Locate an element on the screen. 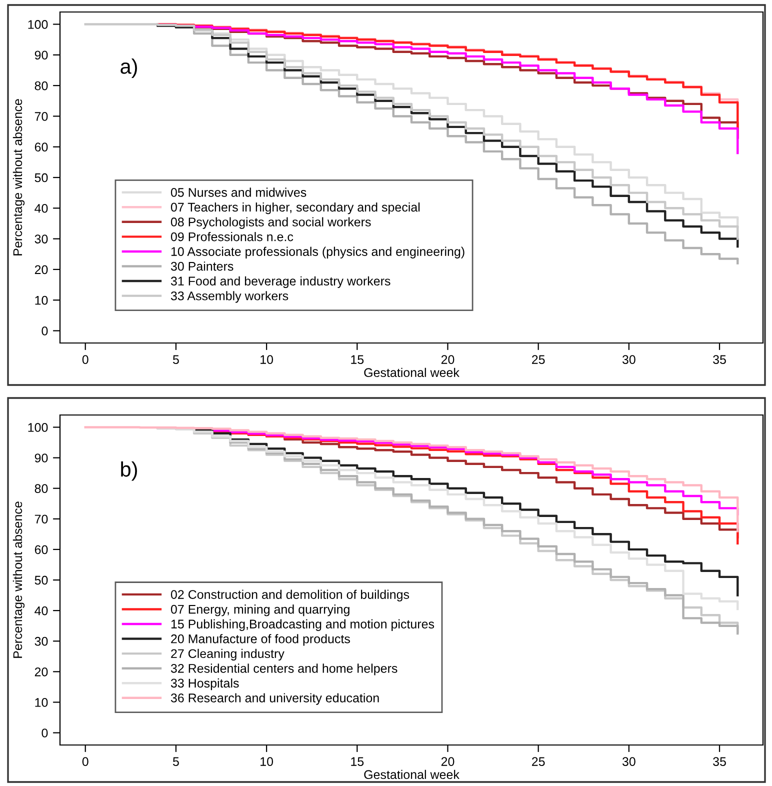 The height and width of the screenshot is (786, 772). legend-label: 05 Nurses and midwives is located at coordinates (238, 192).